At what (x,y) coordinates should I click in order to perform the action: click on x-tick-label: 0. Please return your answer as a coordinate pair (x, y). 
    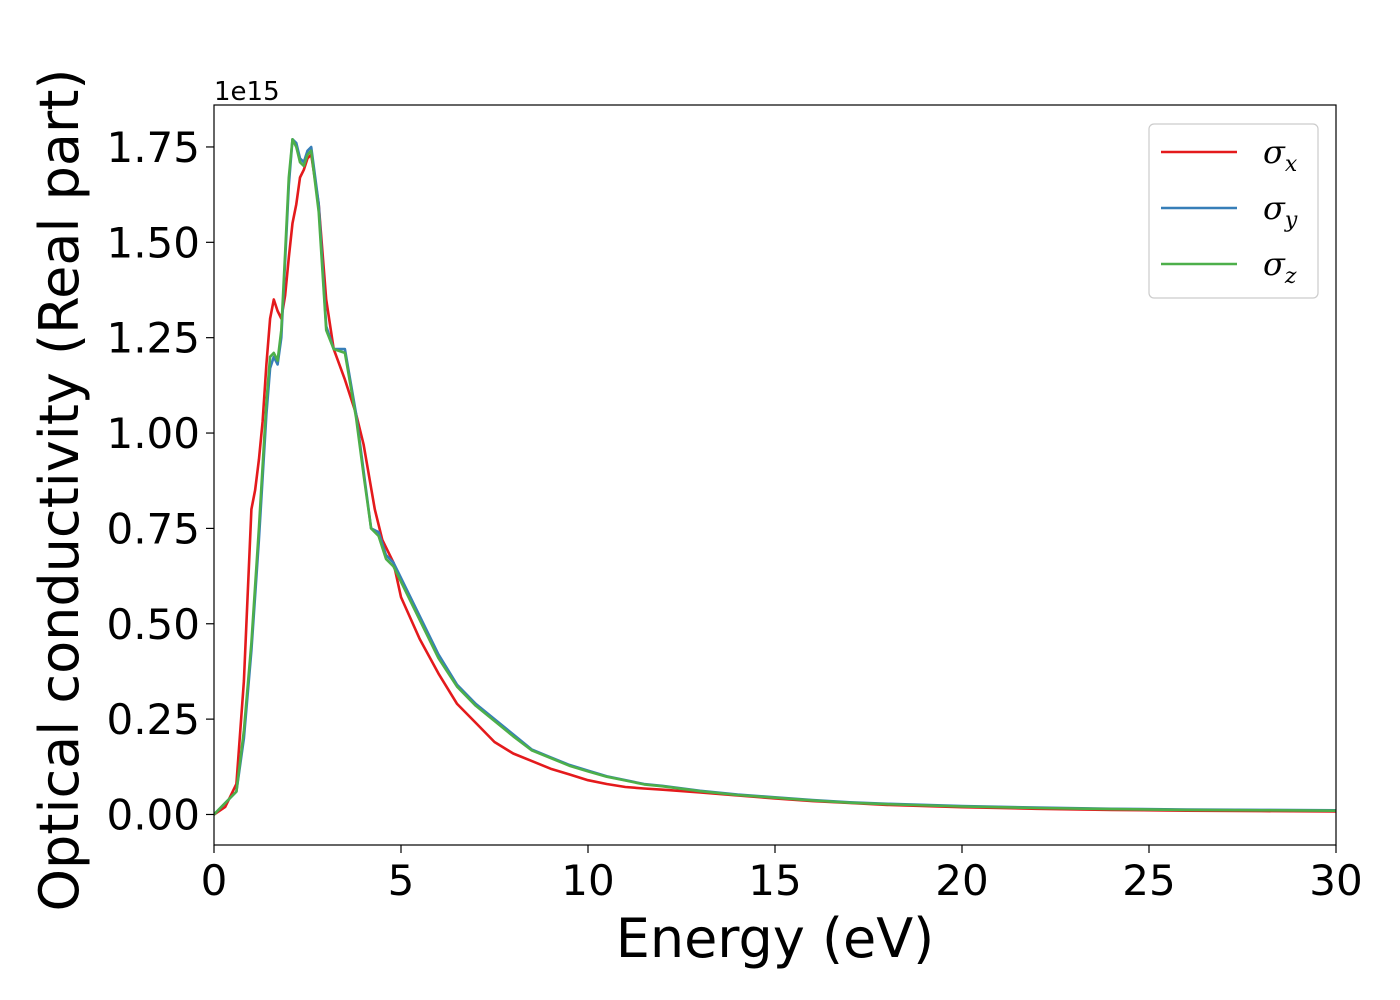
    Looking at the image, I should click on (214, 880).